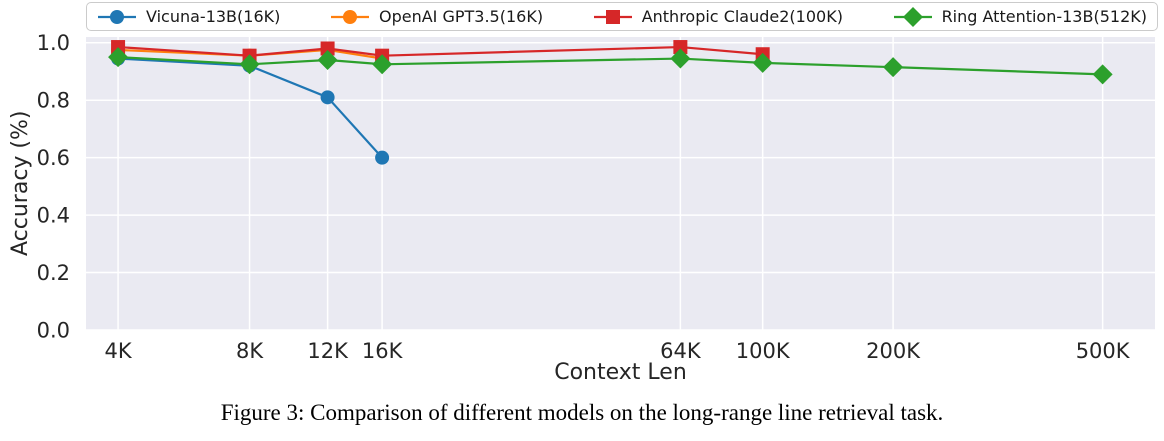  I want to click on legend-label: Ring Attention-13B(512K), so click(1044, 16).